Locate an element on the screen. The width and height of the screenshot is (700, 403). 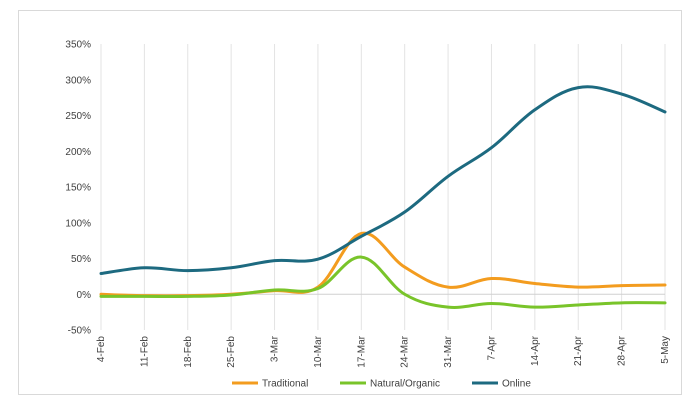
x-tick-label: 10-Mar is located at coordinates (318, 351).